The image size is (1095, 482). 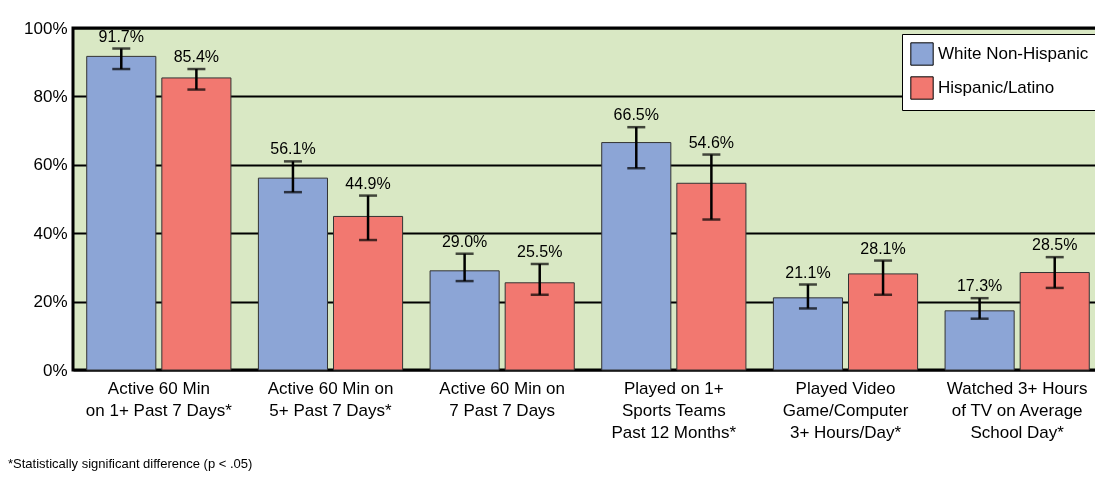 I want to click on data-label: 28.5%, so click(x=1055, y=245).